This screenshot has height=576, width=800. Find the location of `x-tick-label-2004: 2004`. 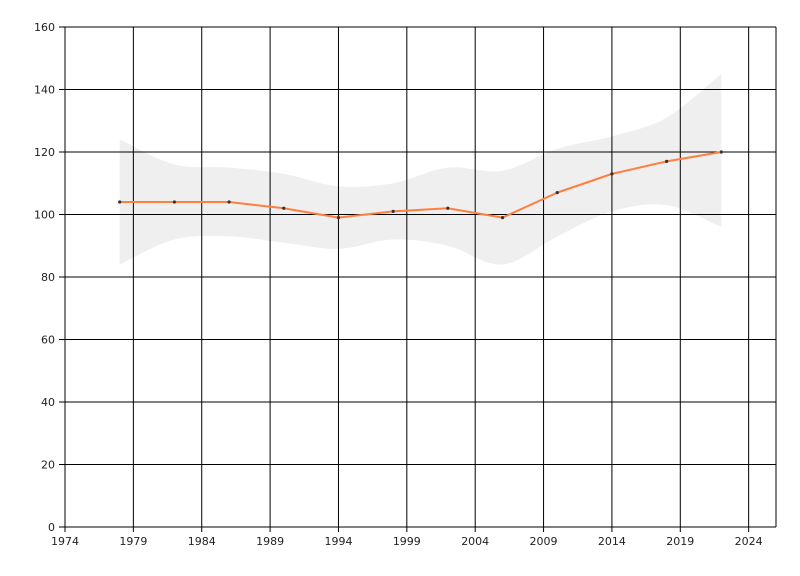

x-tick-label-2004: 2004 is located at coordinates (475, 541).